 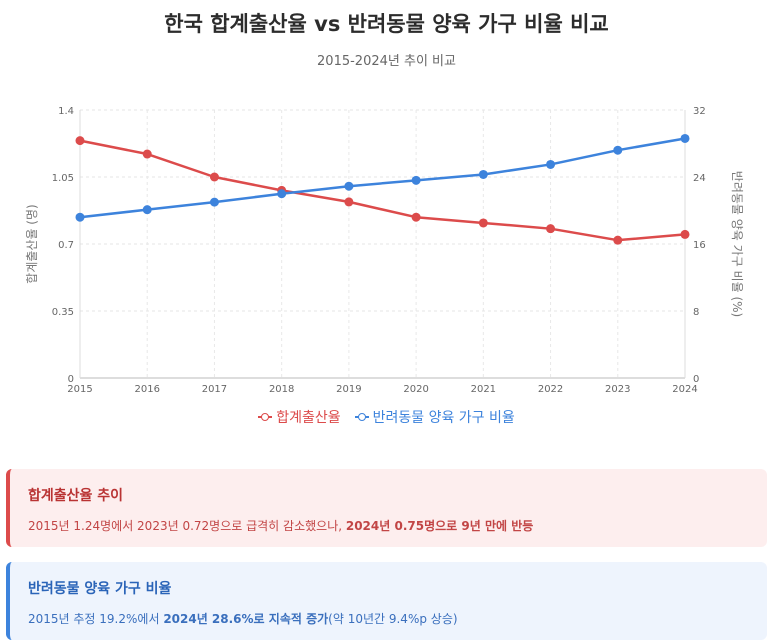 I want to click on x-tick-label: 2017, so click(x=214, y=389).